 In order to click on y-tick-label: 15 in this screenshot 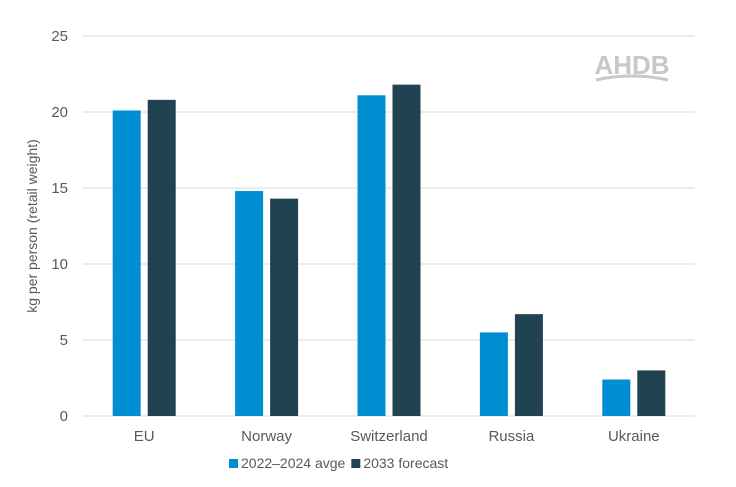, I will do `click(59, 188)`.